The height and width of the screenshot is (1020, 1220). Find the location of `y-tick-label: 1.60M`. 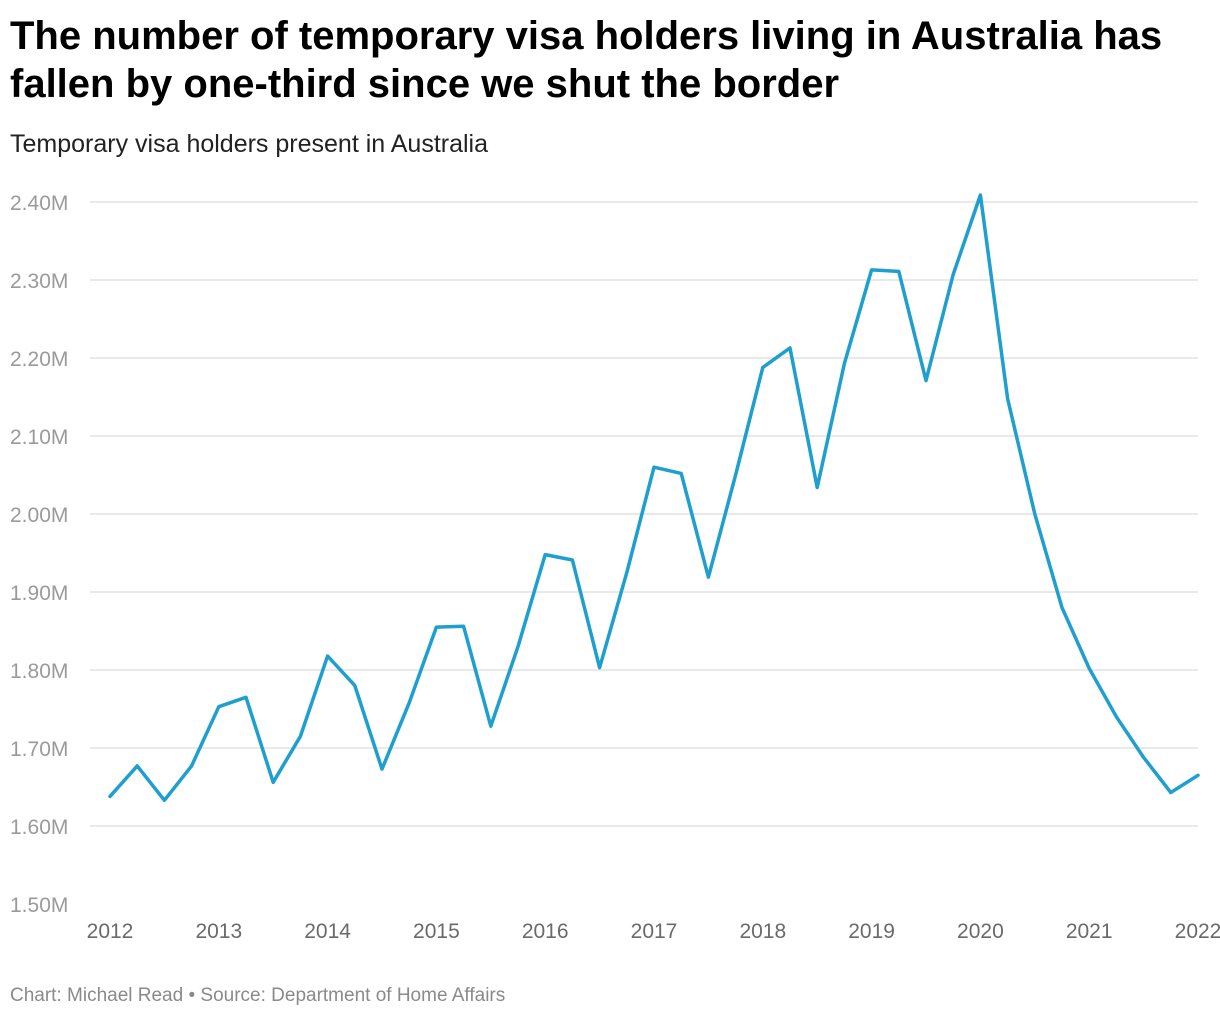

y-tick-label: 1.60M is located at coordinates (39, 827).